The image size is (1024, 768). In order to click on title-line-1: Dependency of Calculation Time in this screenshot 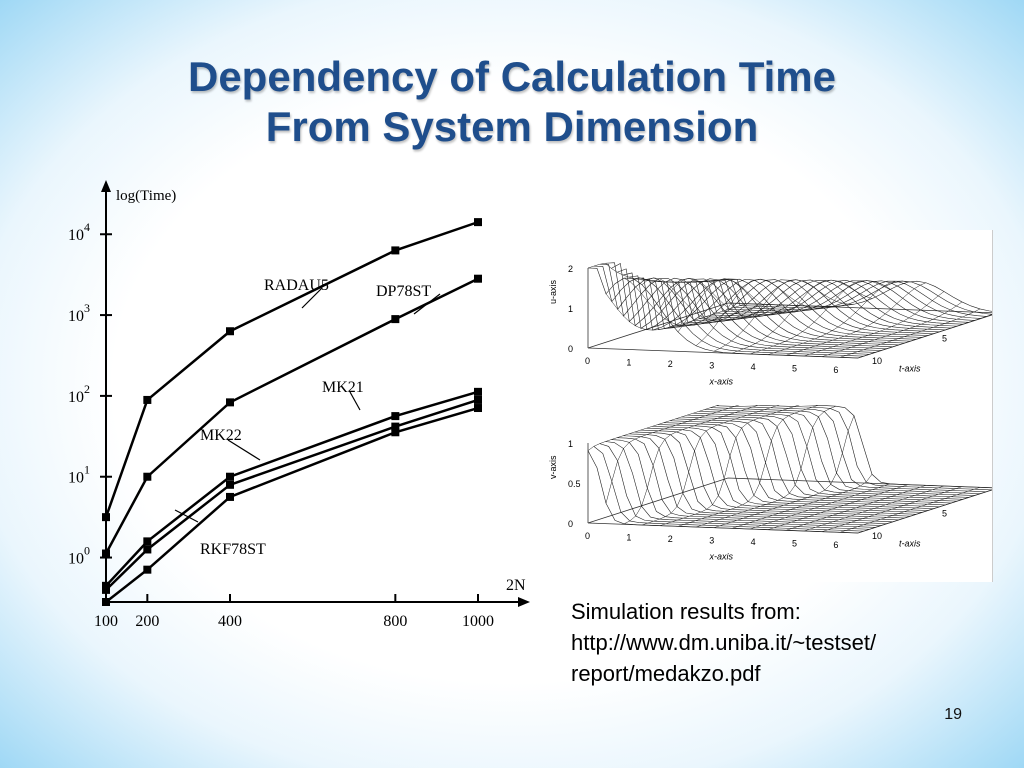, I will do `click(512, 76)`.